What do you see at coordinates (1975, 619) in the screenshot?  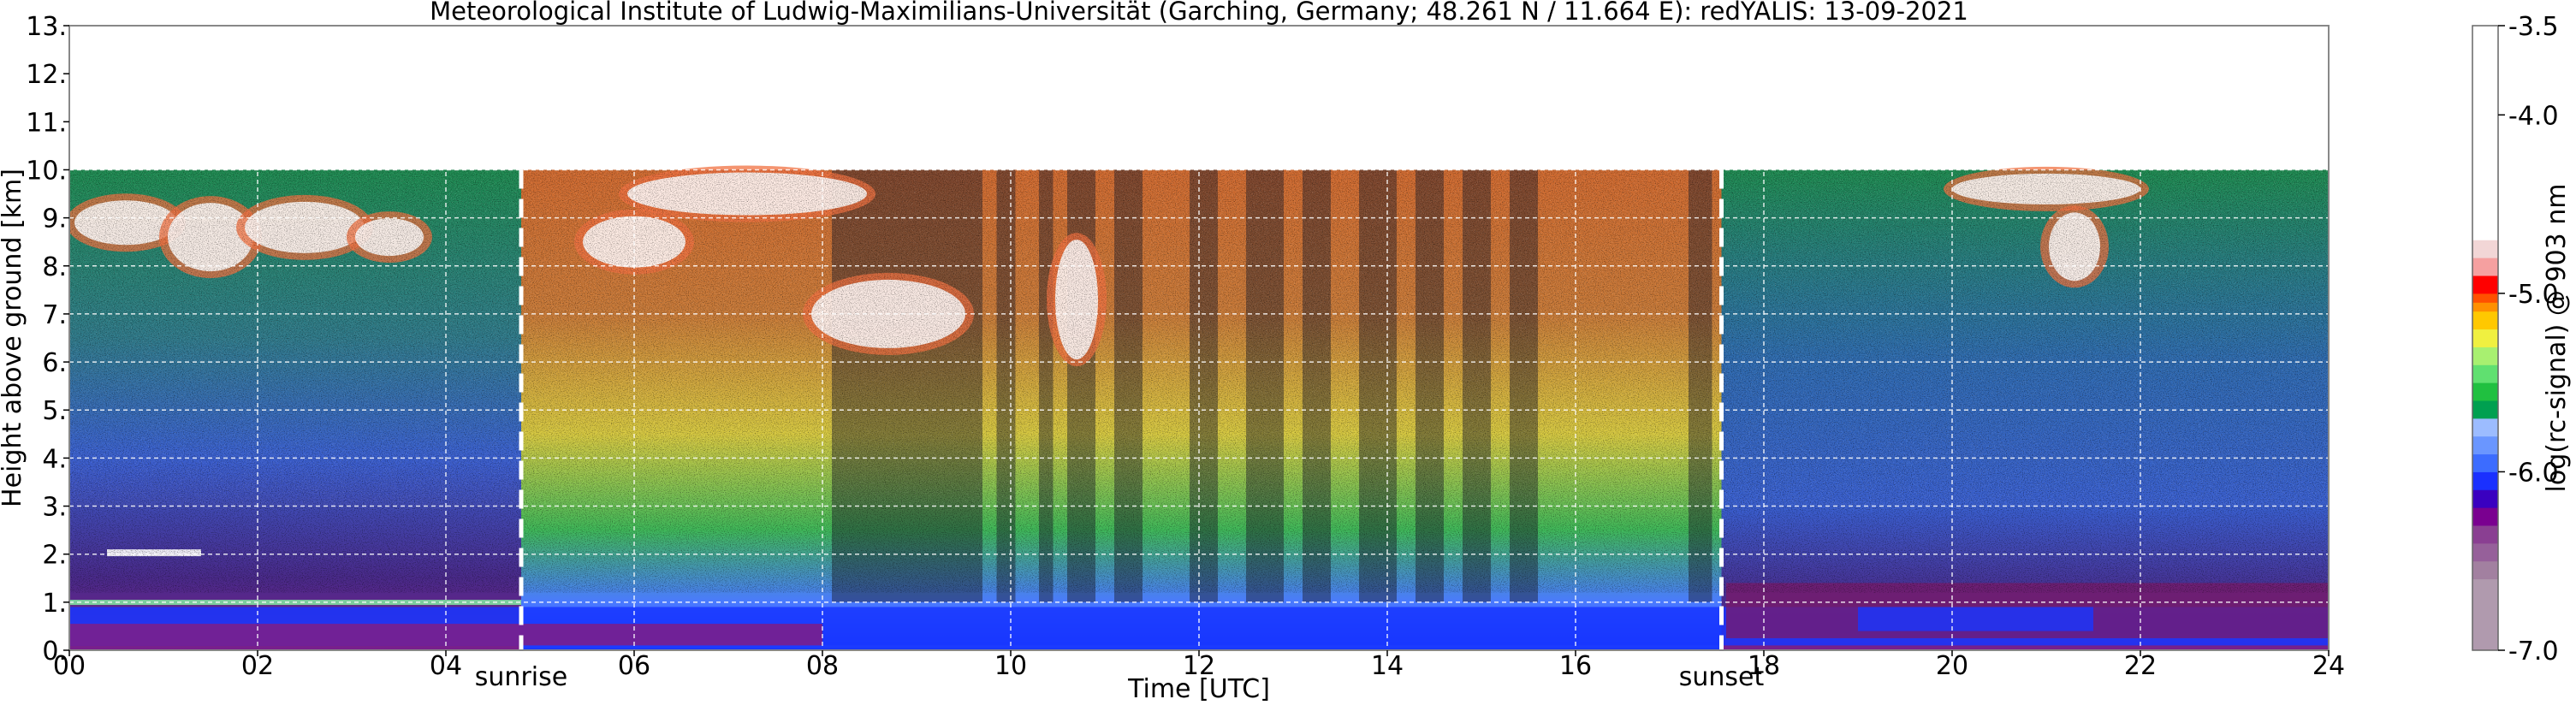 I see `residual-layer-blue` at bounding box center [1975, 619].